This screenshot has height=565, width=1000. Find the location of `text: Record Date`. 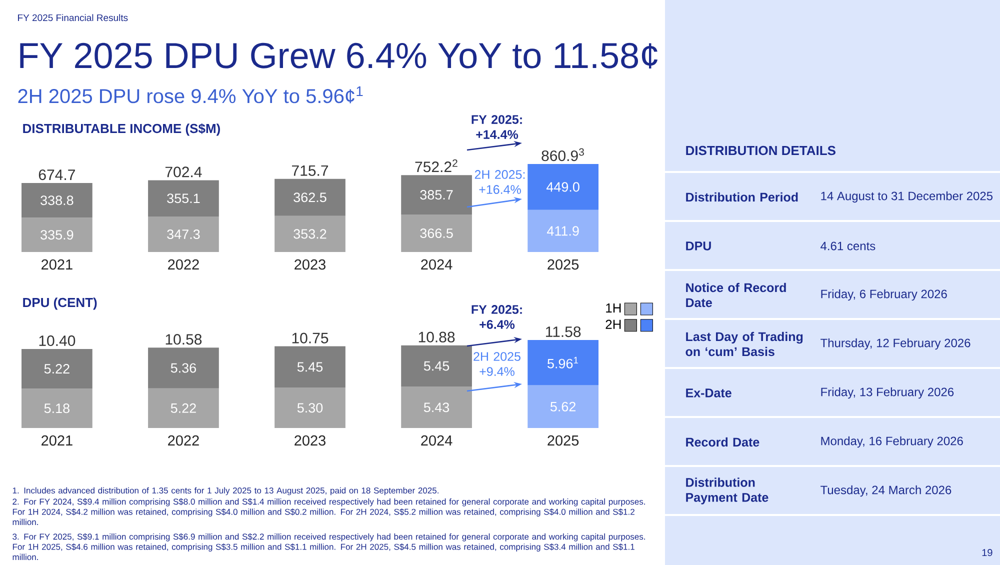

text: Record Date is located at coordinates (723, 442).